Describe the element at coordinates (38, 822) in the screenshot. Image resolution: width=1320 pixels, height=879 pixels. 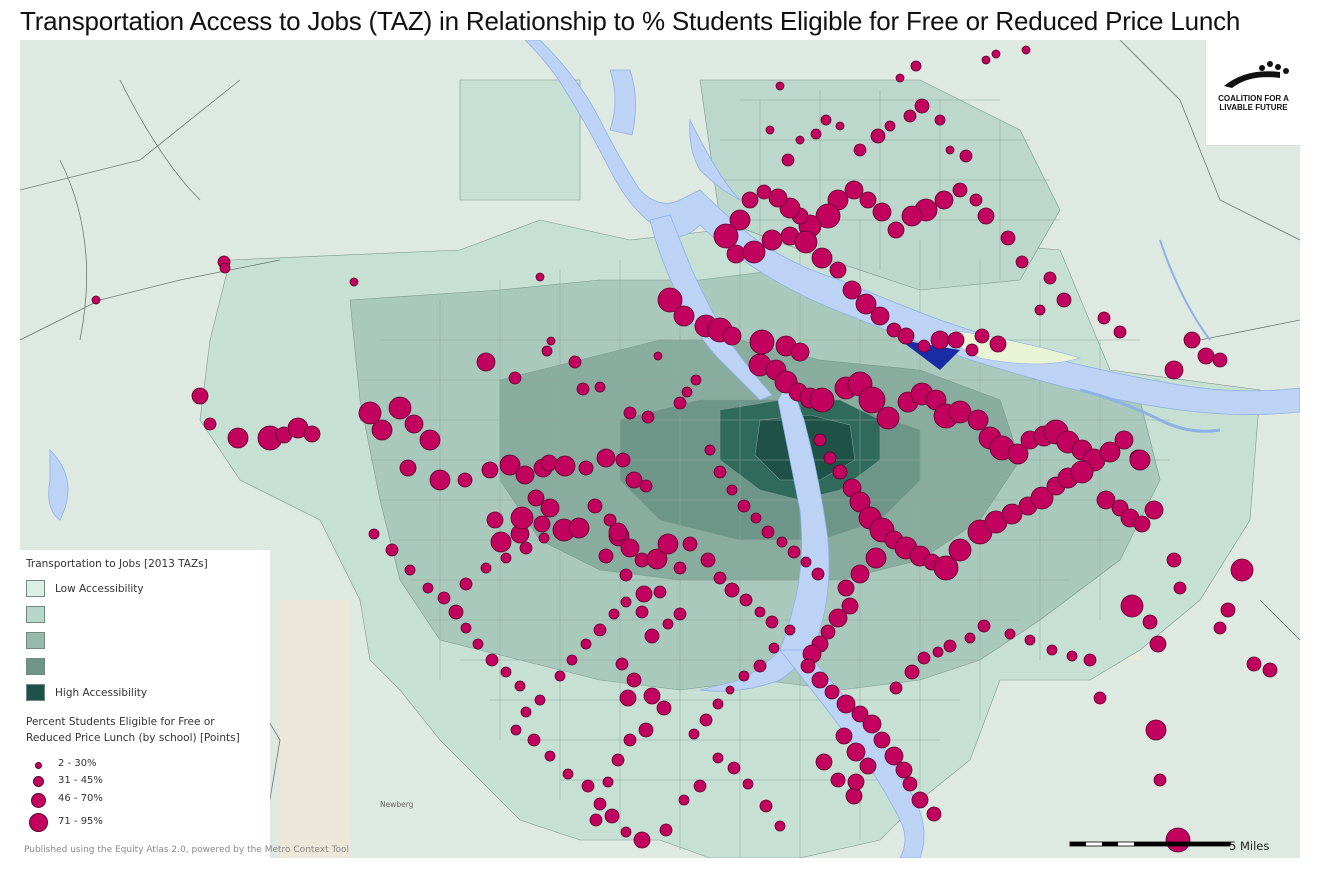
I see `legend-point-xlarge` at that location.